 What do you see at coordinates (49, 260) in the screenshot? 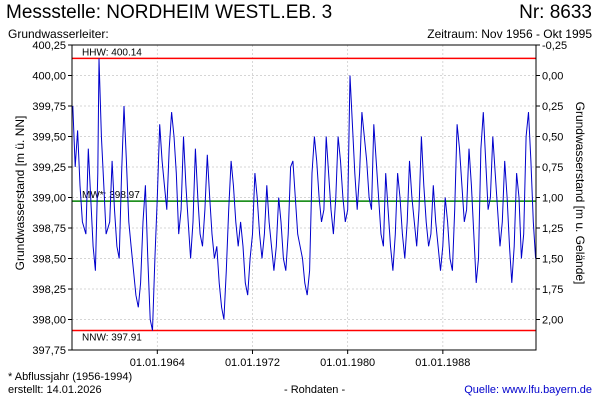
I see `y-tick-label: 398,50` at bounding box center [49, 260].